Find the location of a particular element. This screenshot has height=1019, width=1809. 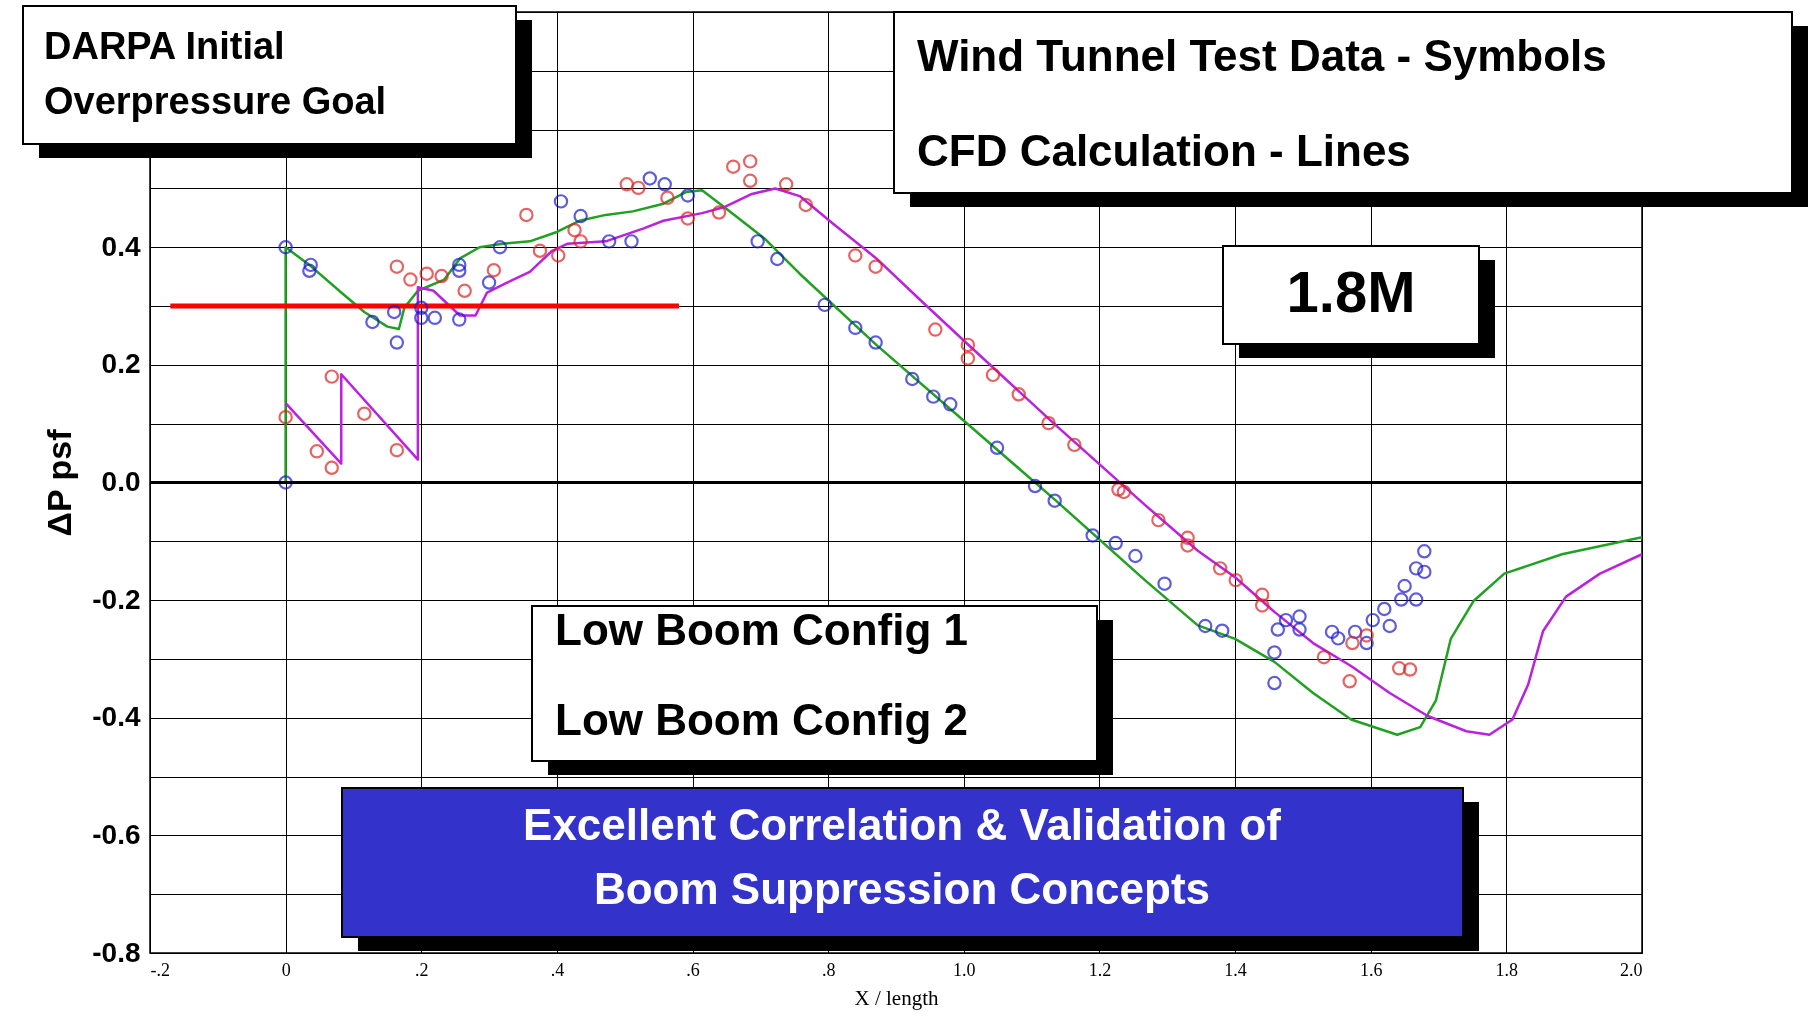

x-tick-label: 1.4 is located at coordinates (1235, 969).